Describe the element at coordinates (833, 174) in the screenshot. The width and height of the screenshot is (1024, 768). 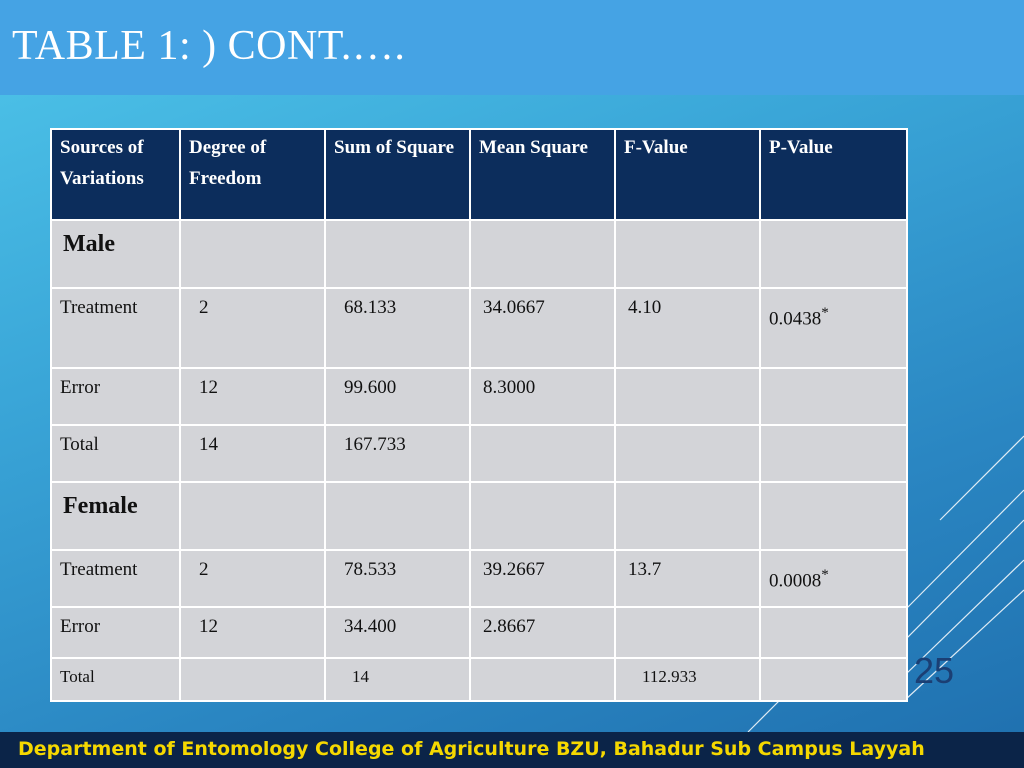
I see `column-header: P-Value` at that location.